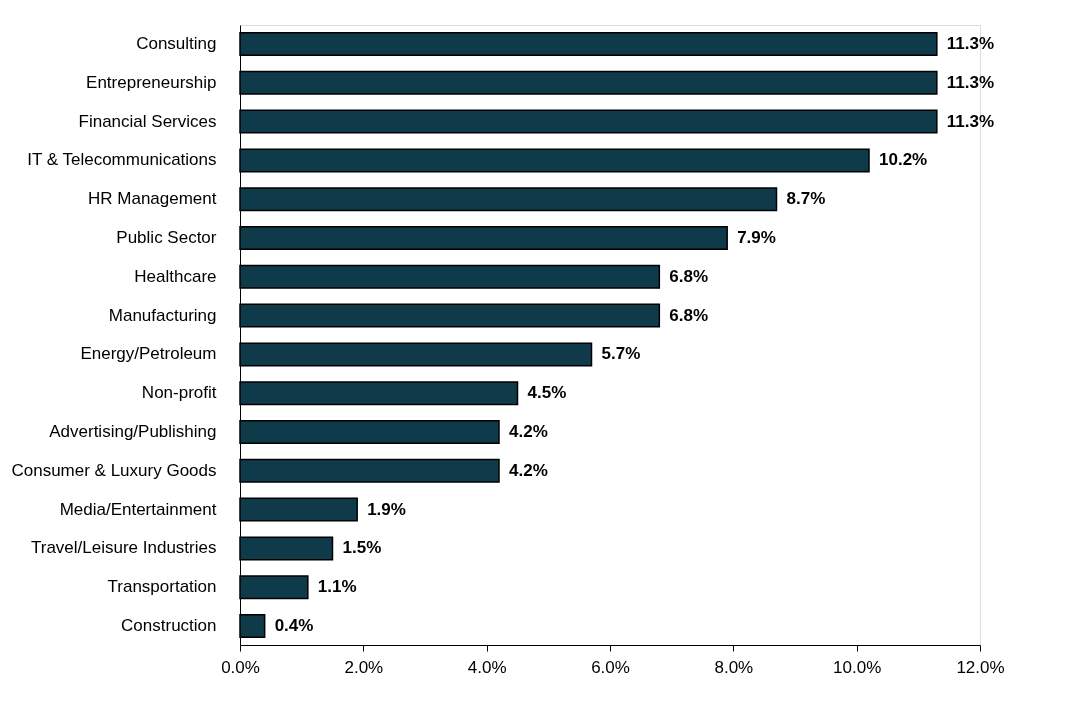 The height and width of the screenshot is (702, 1083). I want to click on x-tick-label: 10.0%, so click(857, 667).